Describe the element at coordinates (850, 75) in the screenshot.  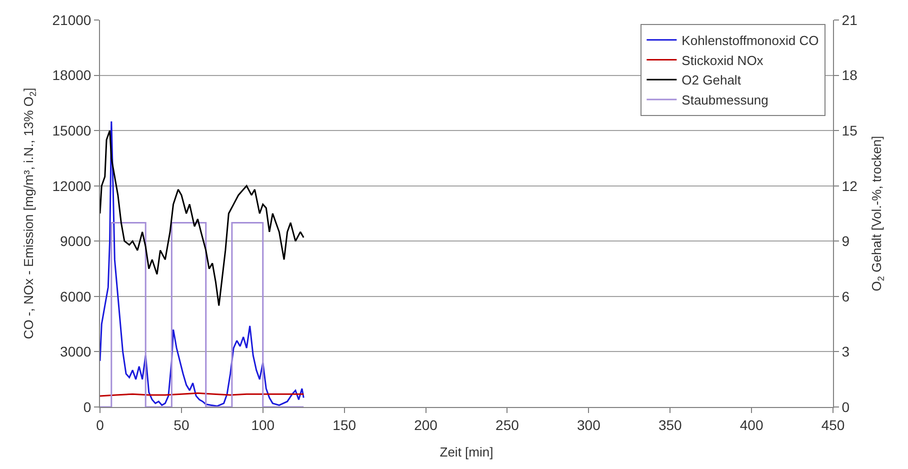
I see `y2-tick-label: 18` at that location.